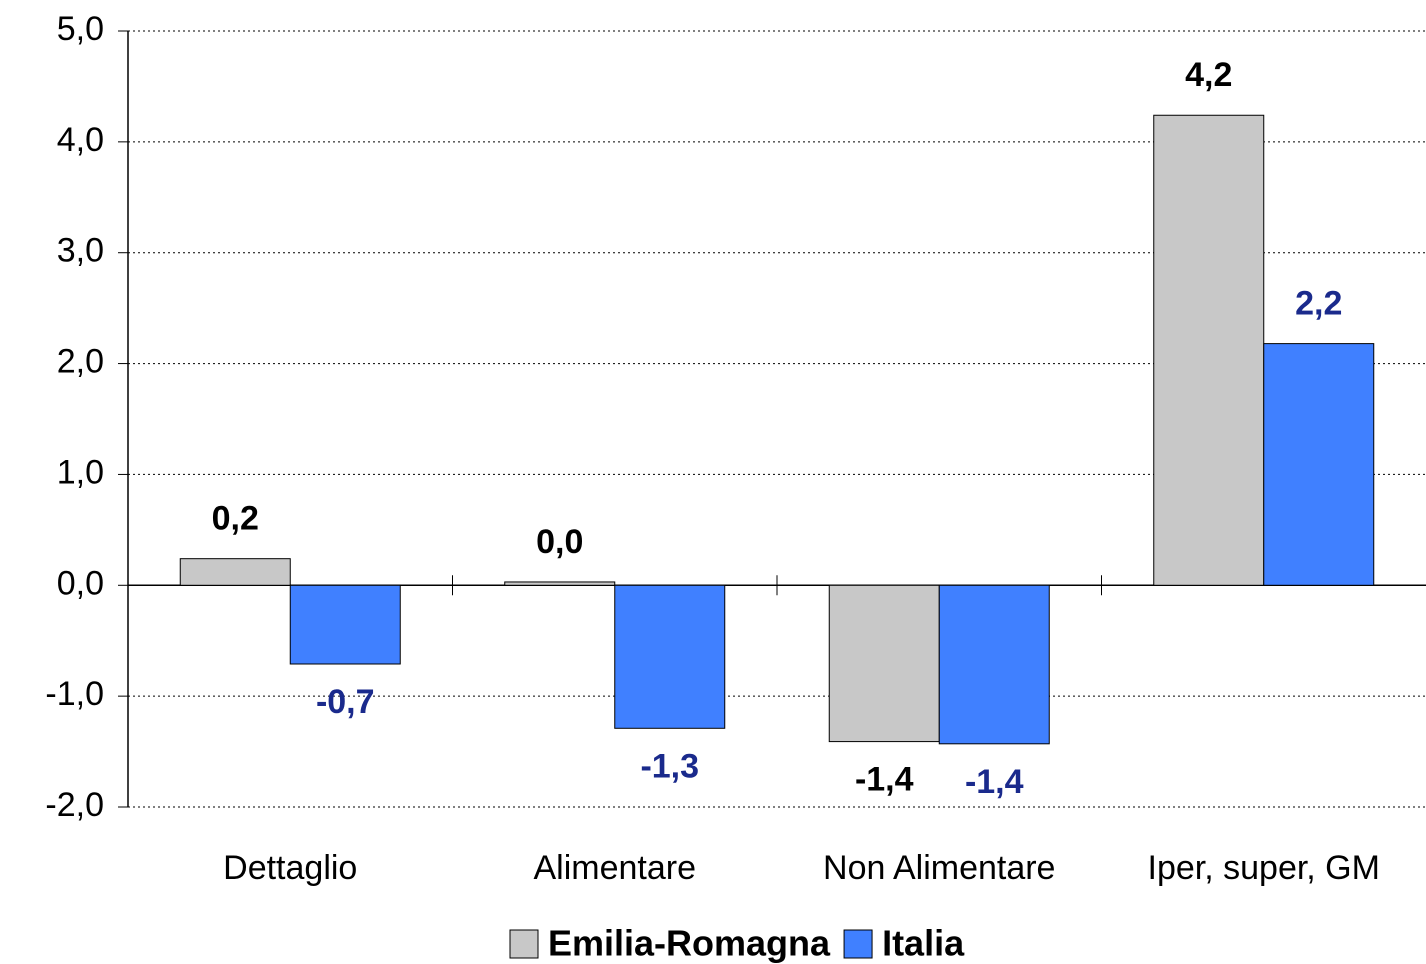 Image resolution: width=1426 pixels, height=964 pixels. What do you see at coordinates (80, 251) in the screenshot?
I see `y-tick-label: 3,0` at bounding box center [80, 251].